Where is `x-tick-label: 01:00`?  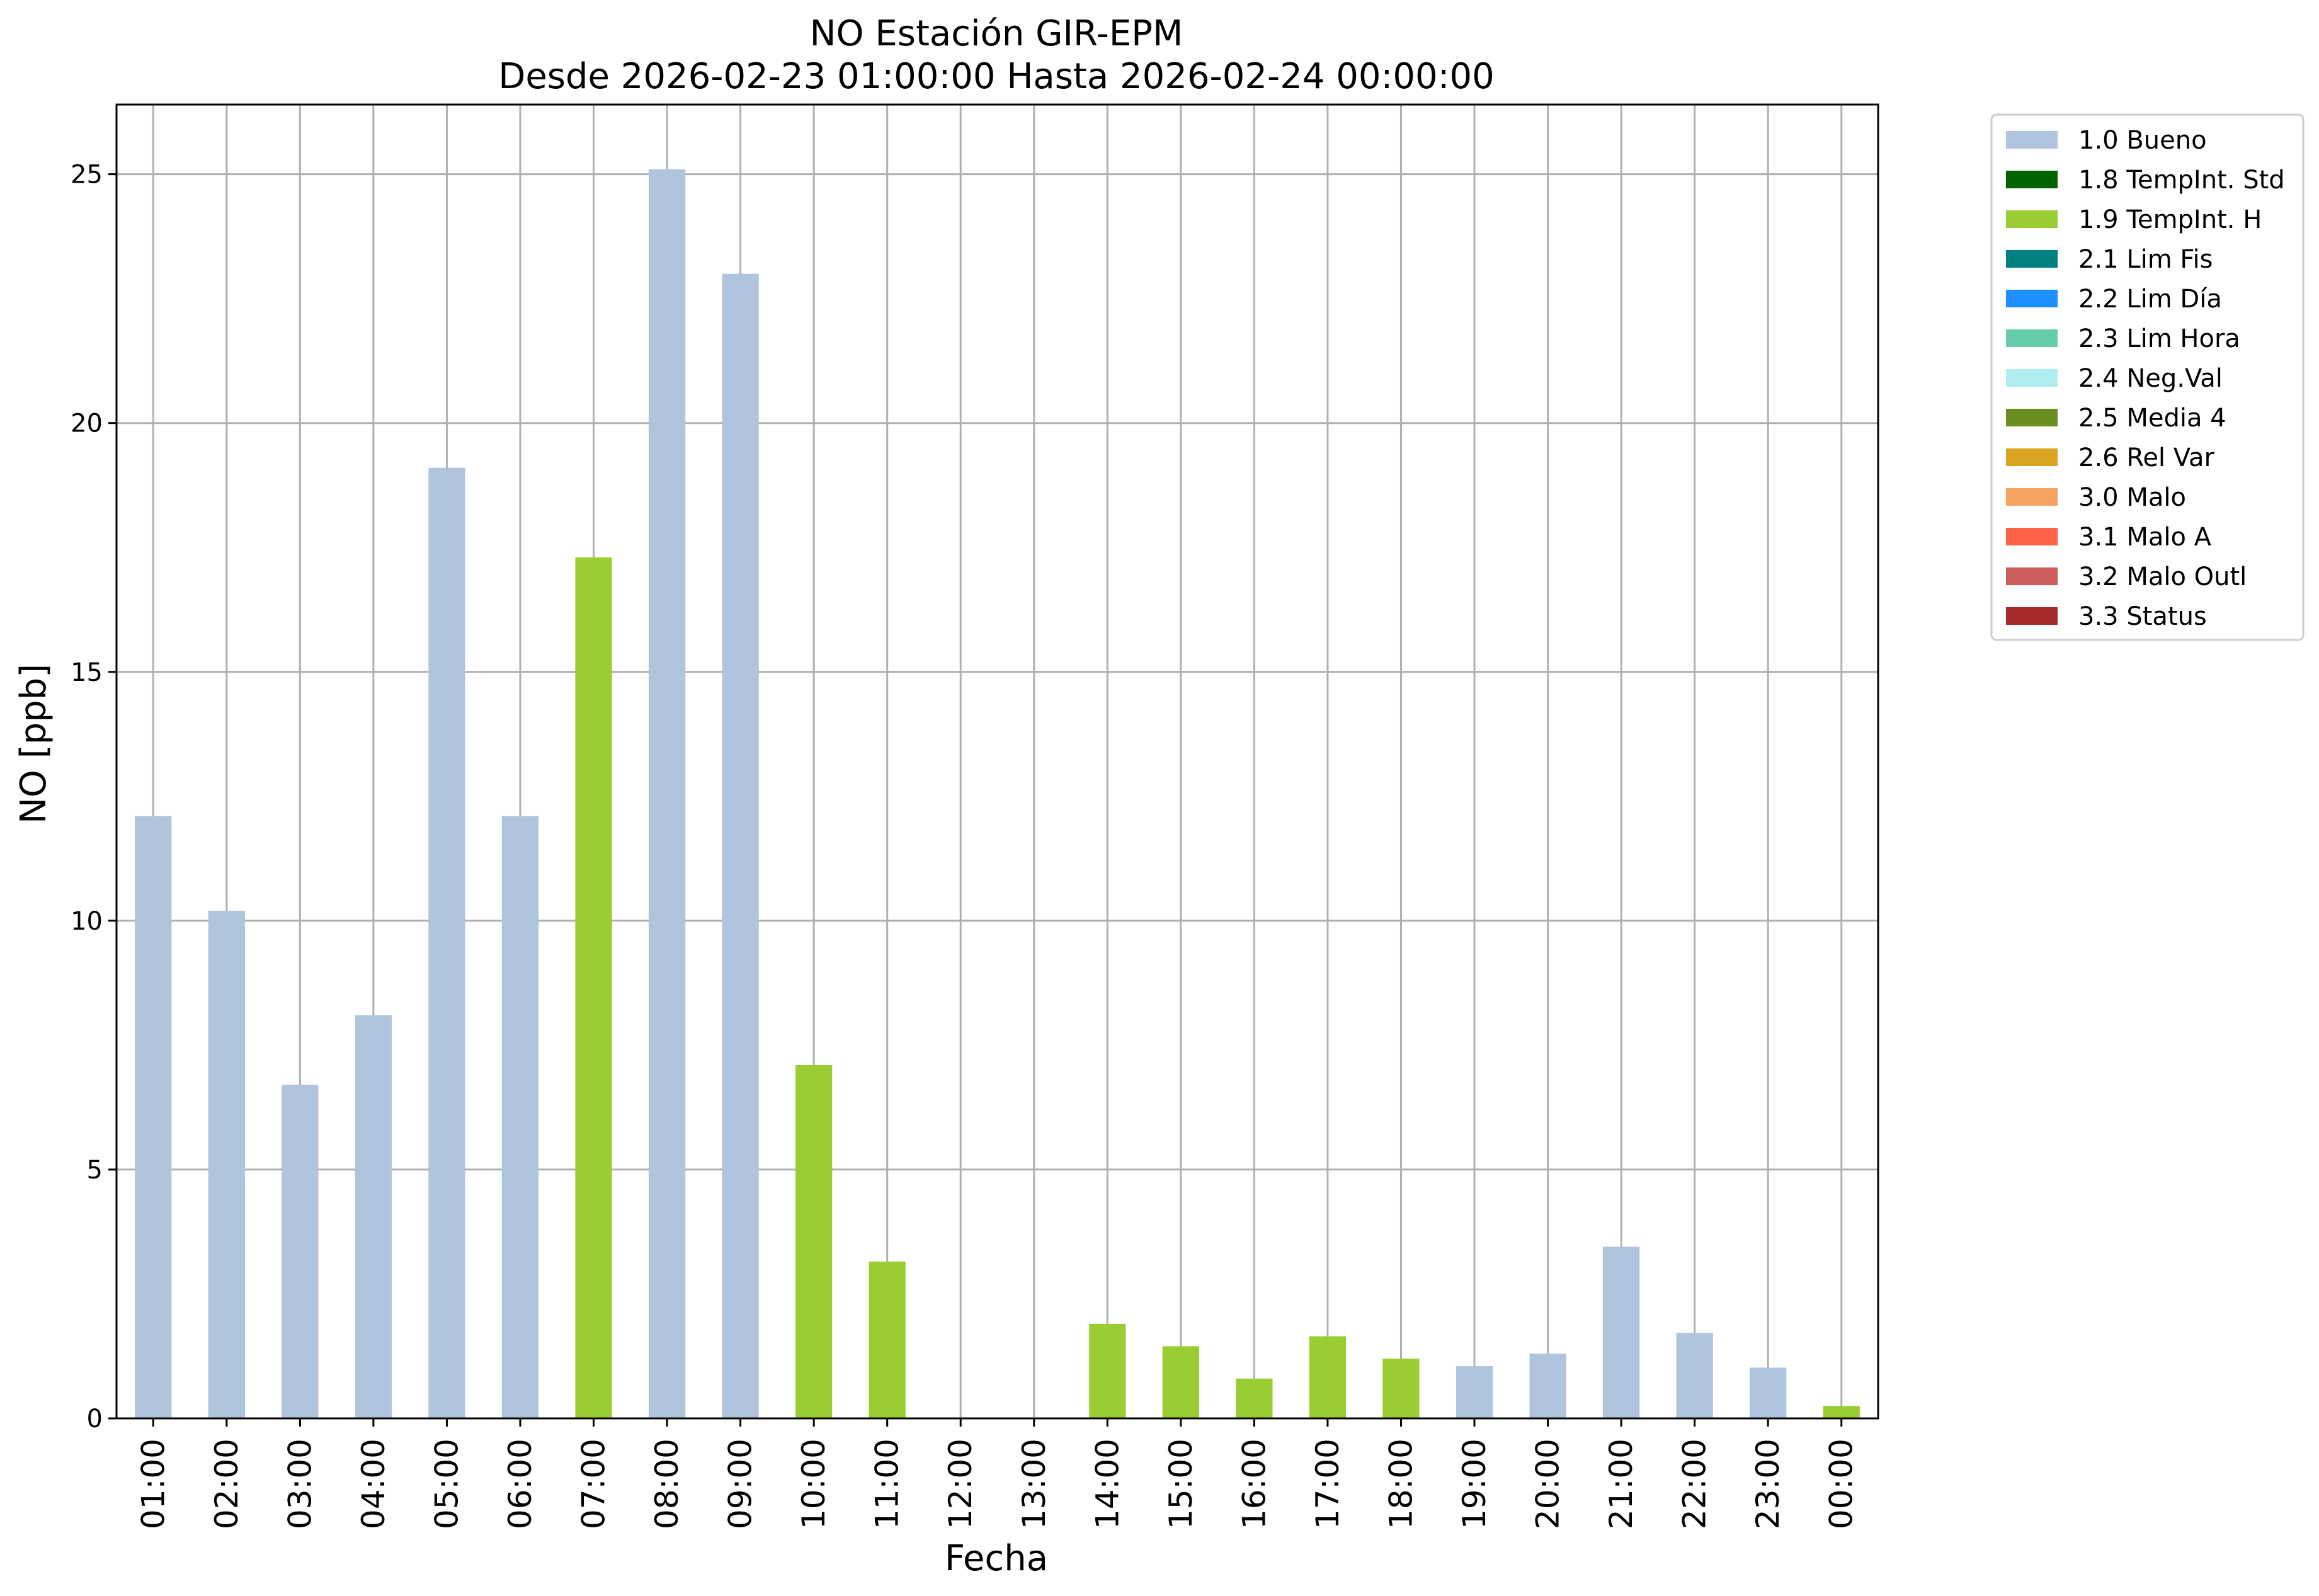
x-tick-label: 01:00 is located at coordinates (153, 1484).